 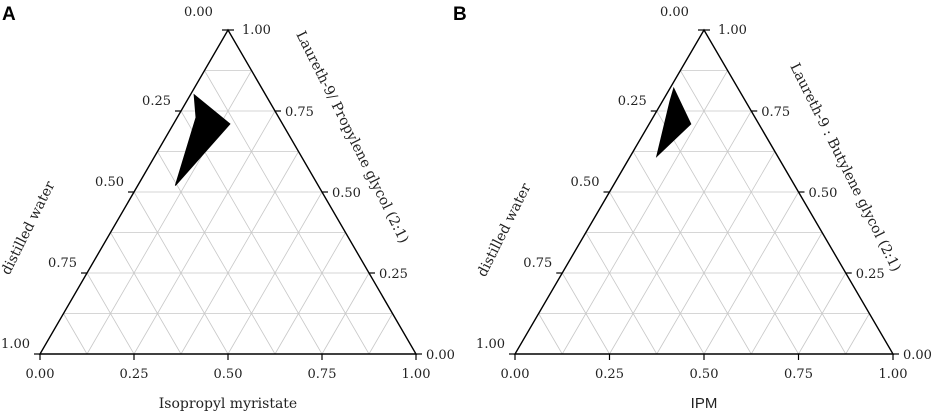 I want to click on bottom-axis-label: Isopropyl myristate, so click(x=228, y=404).